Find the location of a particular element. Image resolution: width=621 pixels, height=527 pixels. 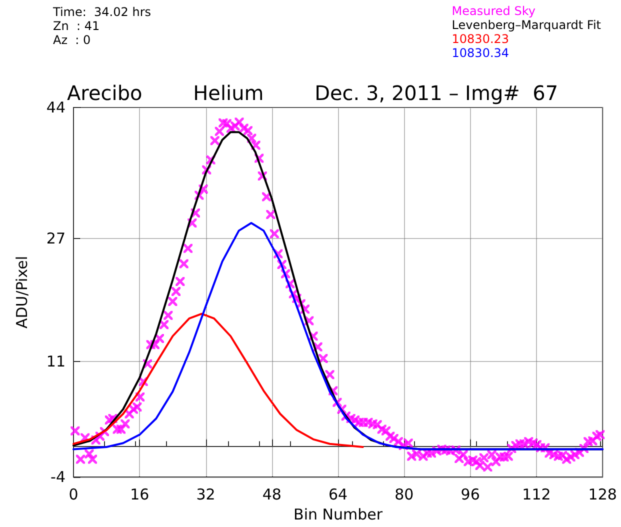

x-tick-label: 96 is located at coordinates (470, 495).